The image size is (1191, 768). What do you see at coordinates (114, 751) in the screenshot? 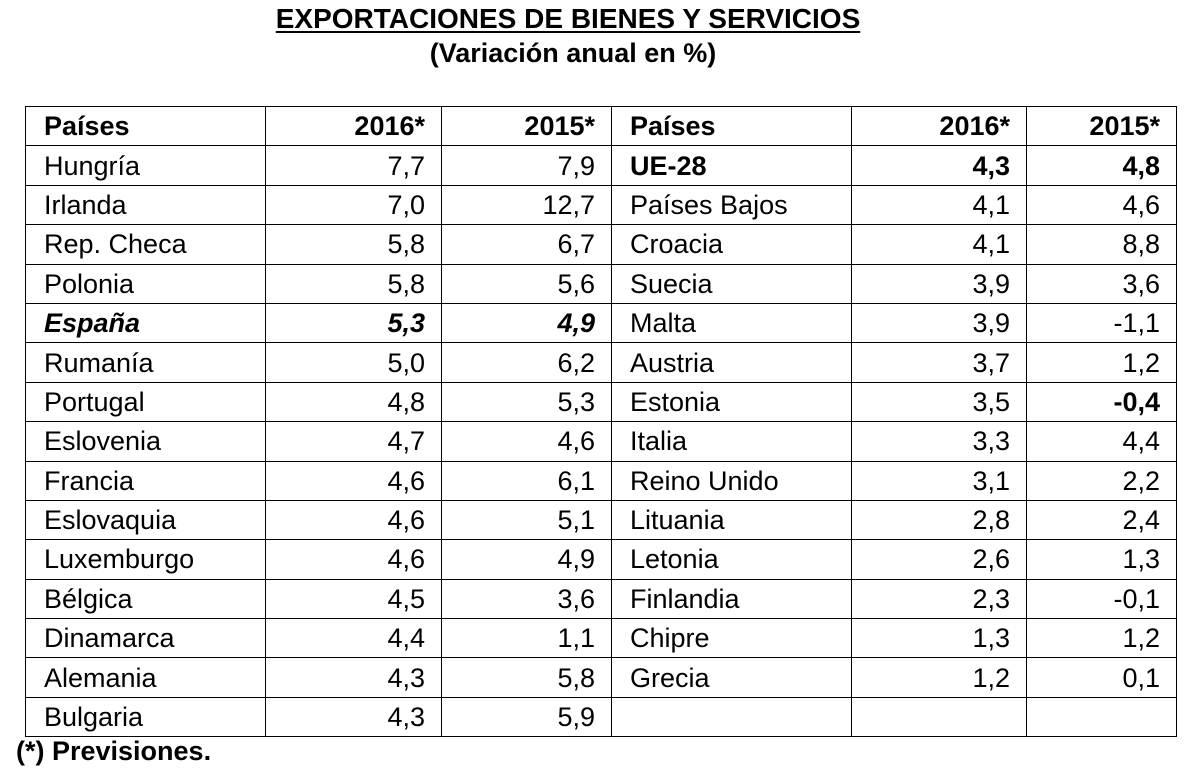
I see `footnote: (*) Previsiones.` at bounding box center [114, 751].